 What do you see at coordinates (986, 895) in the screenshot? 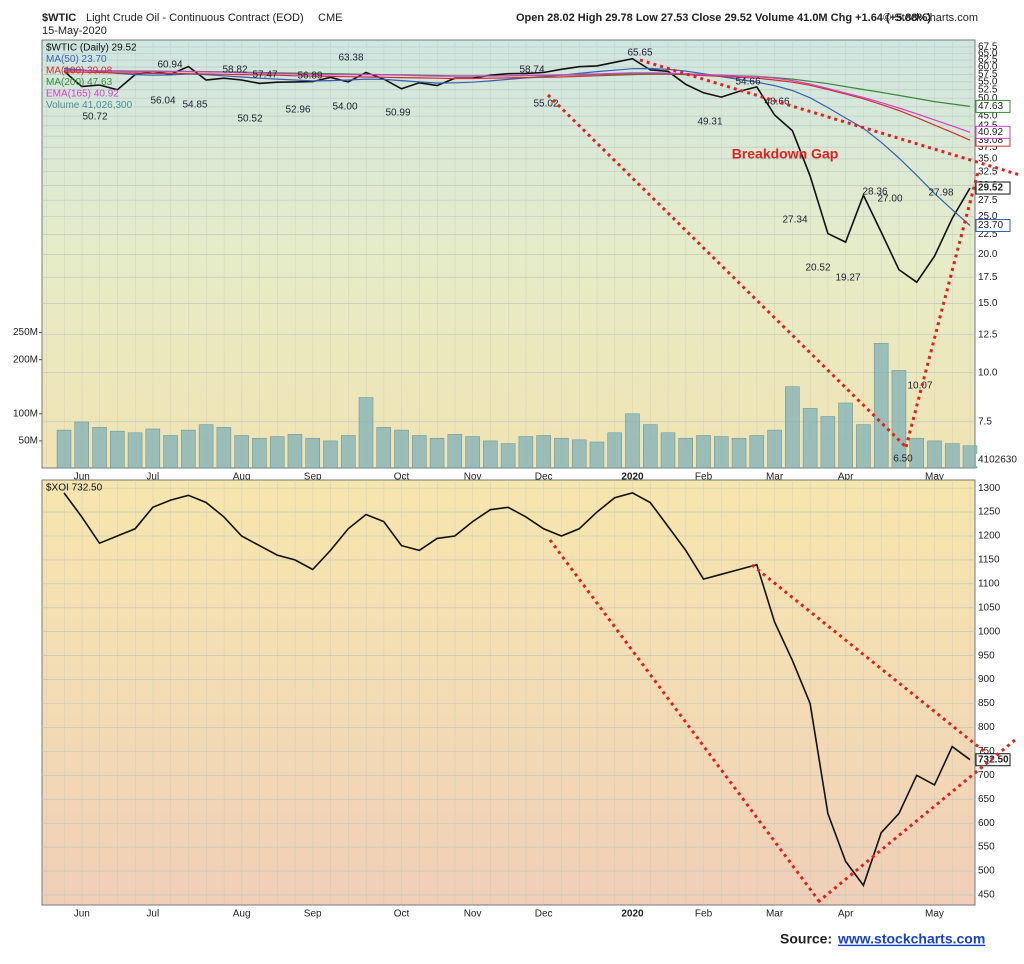
I see `y-tick-label: 450` at bounding box center [986, 895].